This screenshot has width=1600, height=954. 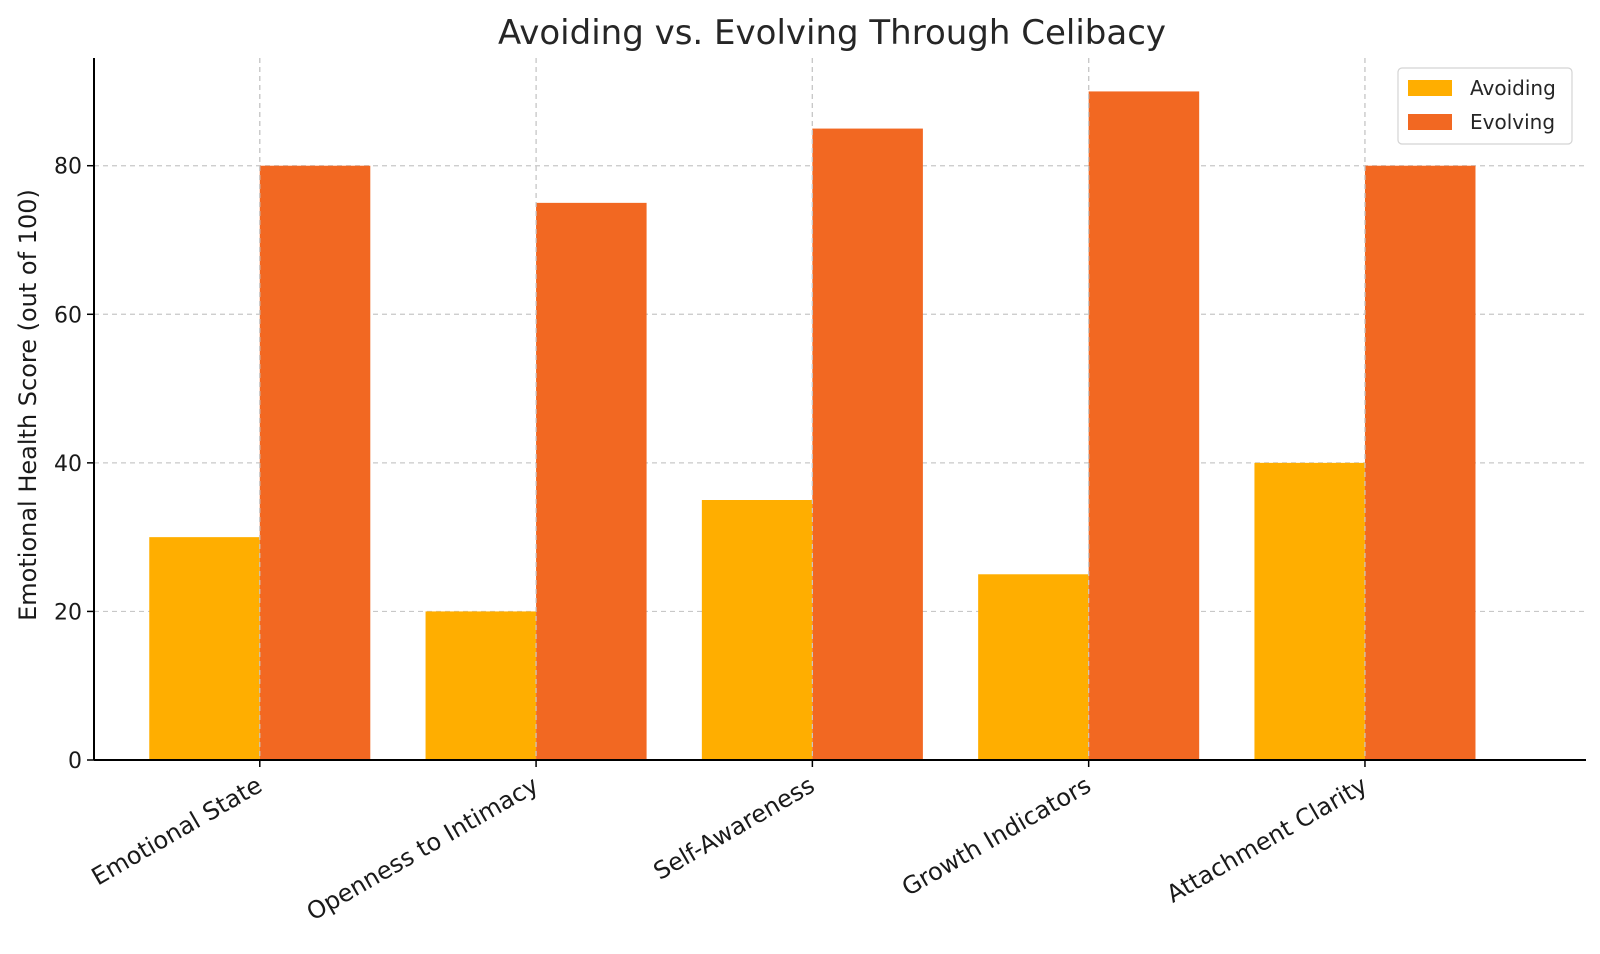 I want to click on y-tick-label: 60, so click(x=68, y=315).